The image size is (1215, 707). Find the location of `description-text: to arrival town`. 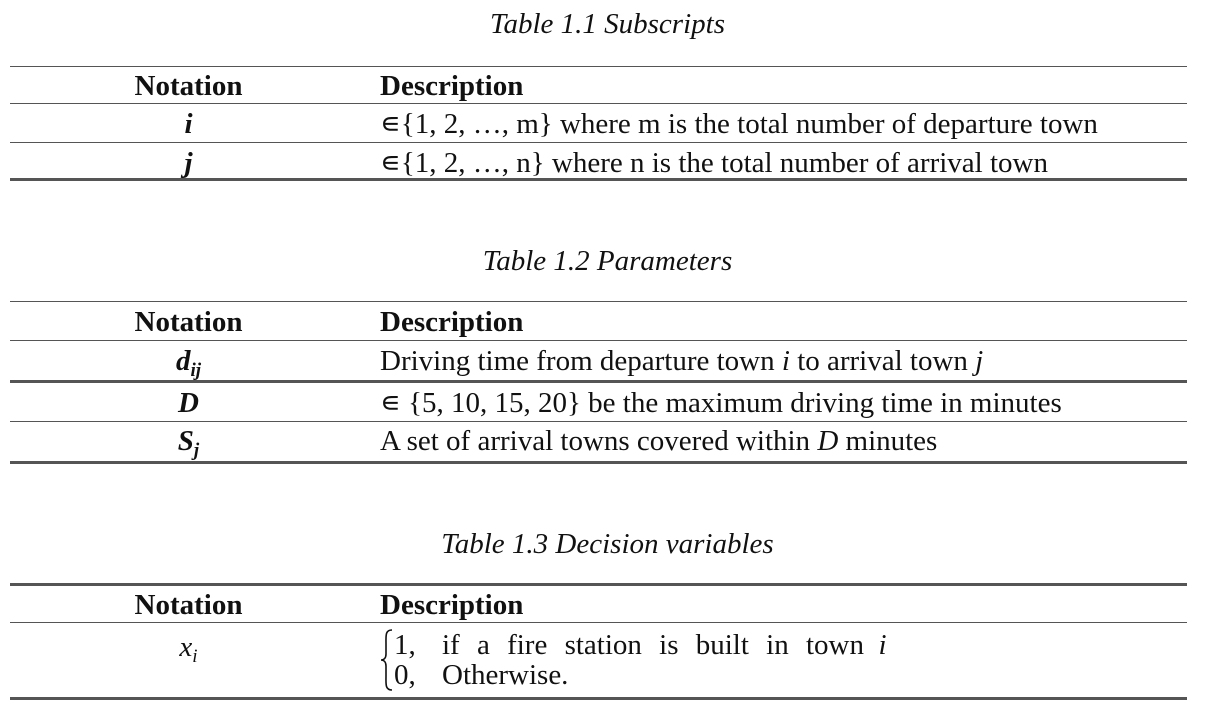

description-text: to arrival town is located at coordinates (882, 361).